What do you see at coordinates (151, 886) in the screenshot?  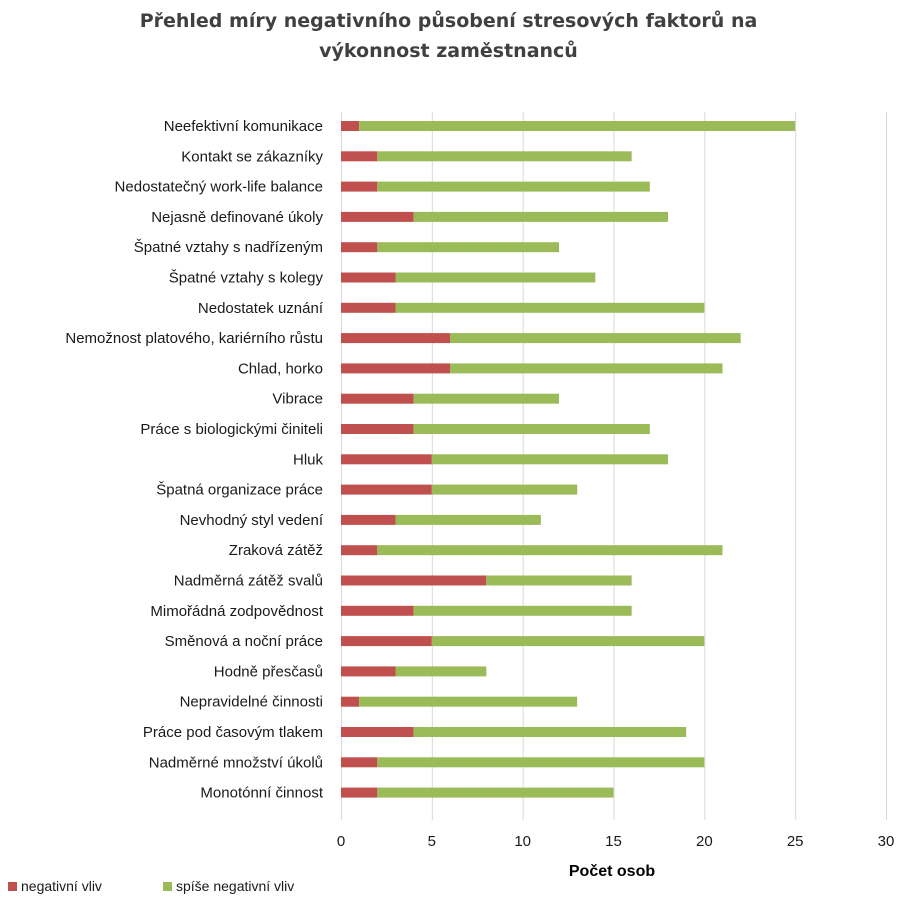 I see `legend: negativní vliv spíše negativní vliv` at bounding box center [151, 886].